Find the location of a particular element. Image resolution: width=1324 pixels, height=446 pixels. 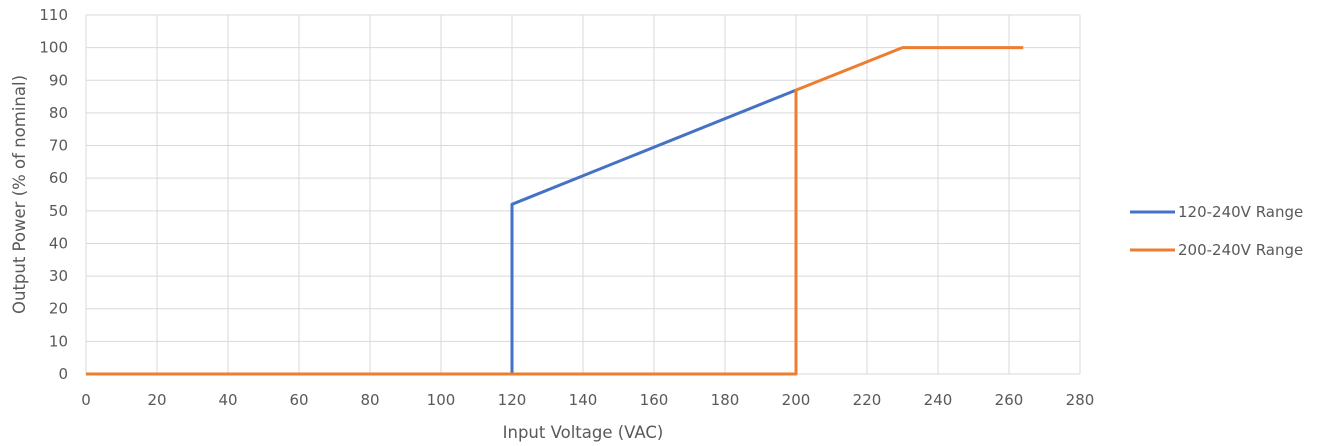

y-tick-label: 0 is located at coordinates (63, 374).